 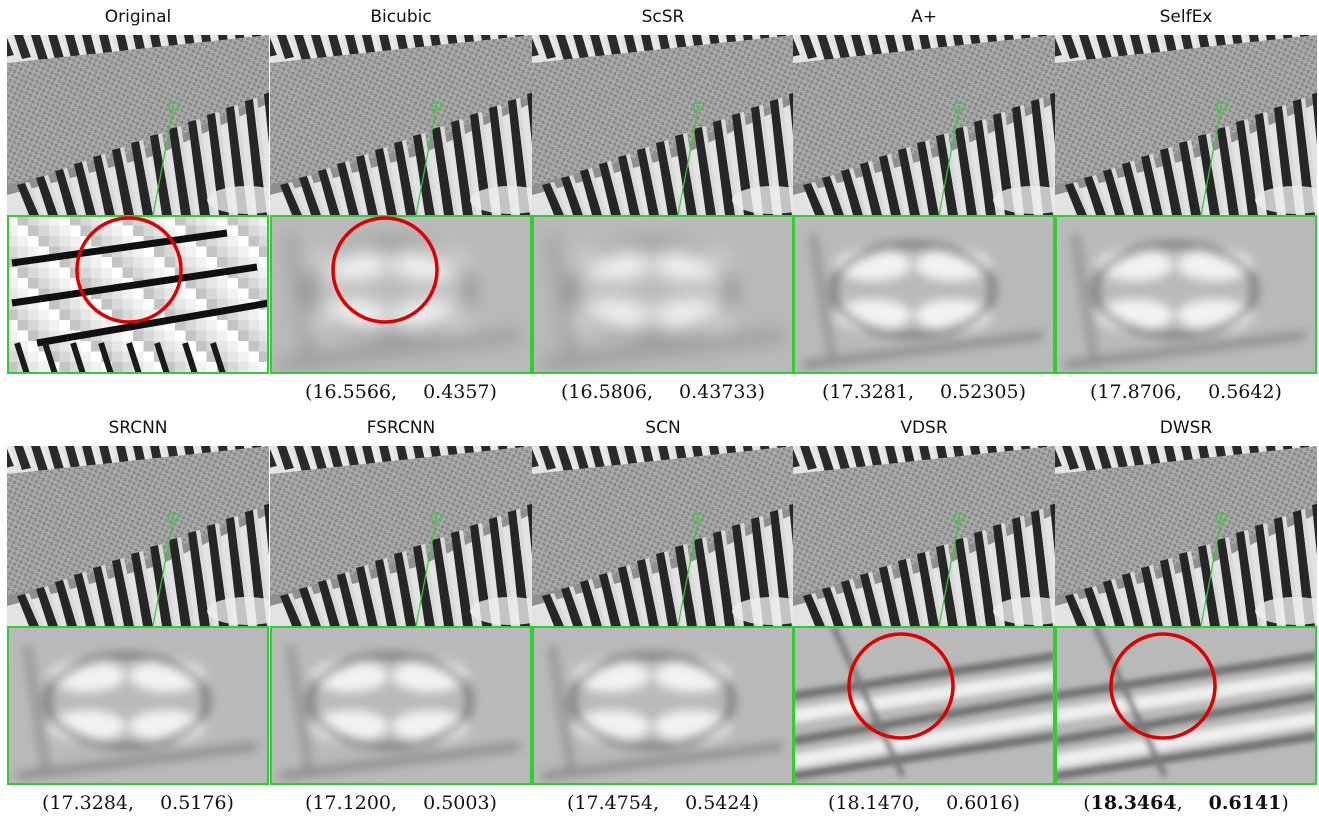 I want to click on panel-scsr: ScSR (16.5806, 0.43733), so click(x=663, y=205).